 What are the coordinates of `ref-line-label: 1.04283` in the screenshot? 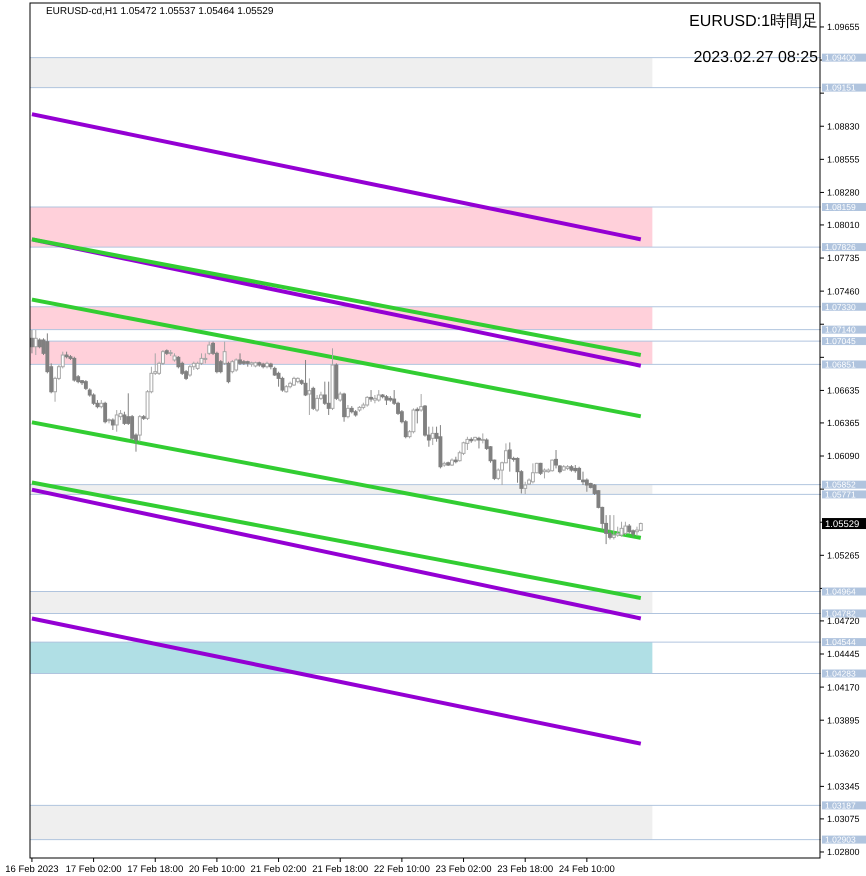 It's located at (840, 673).